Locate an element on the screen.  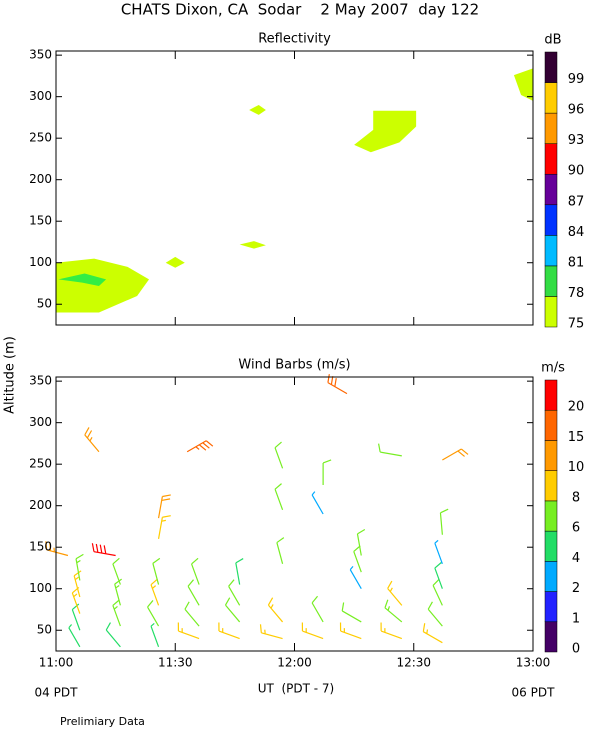
panel-title: Reflectivity is located at coordinates (294, 39).